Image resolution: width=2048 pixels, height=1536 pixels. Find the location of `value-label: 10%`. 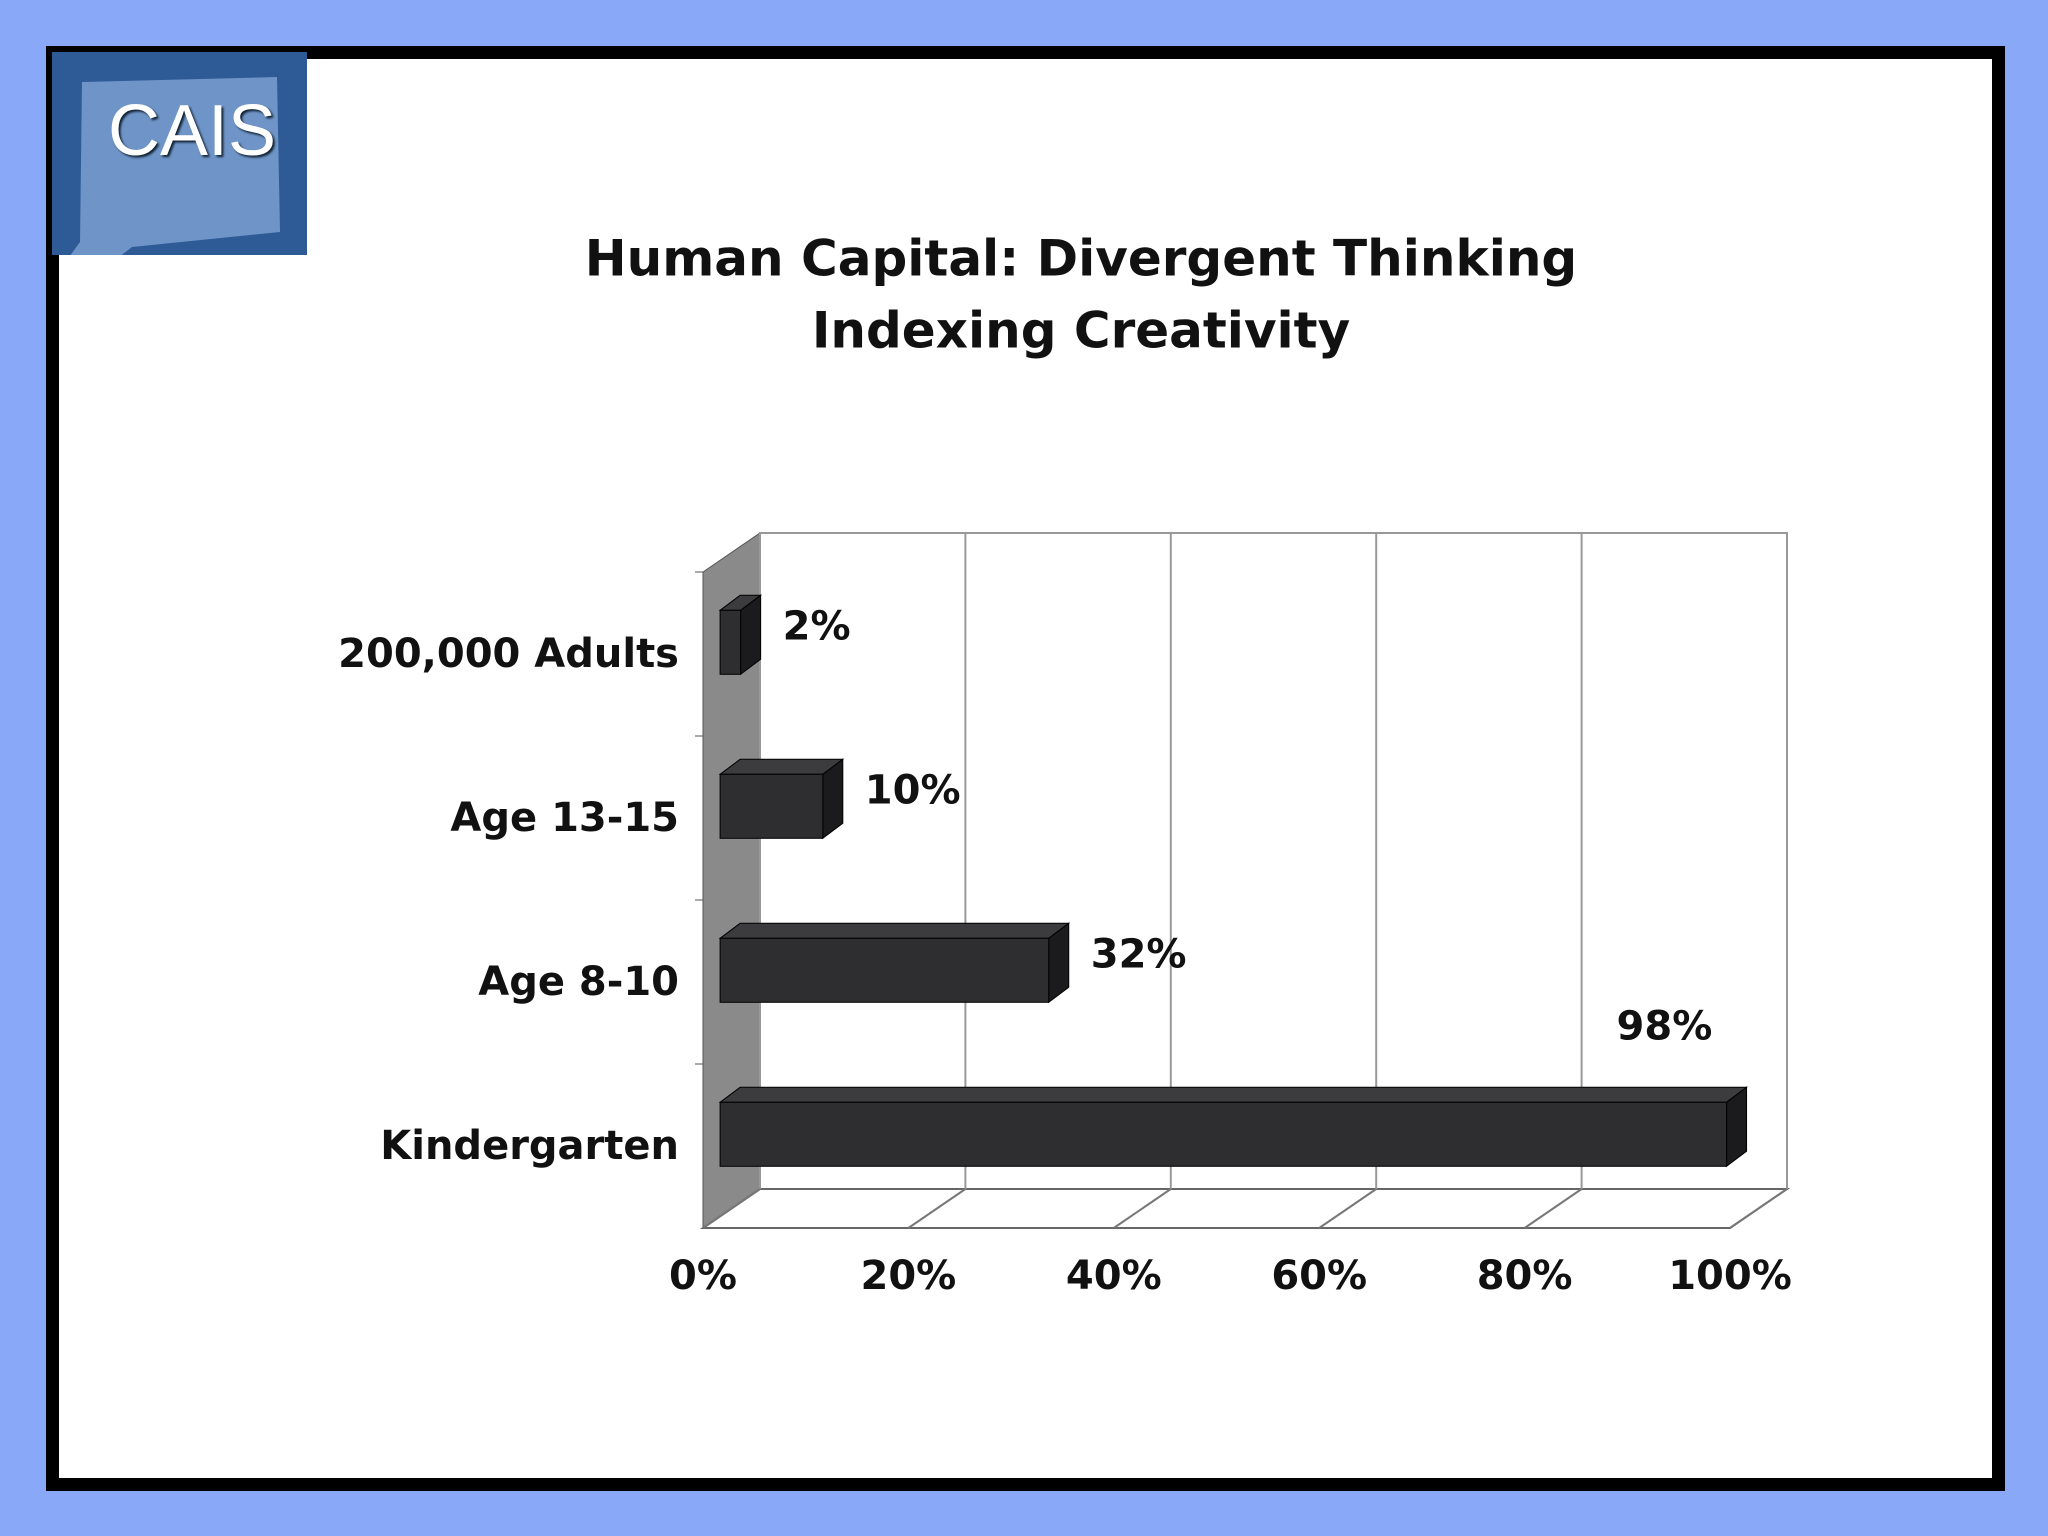

value-label: 10% is located at coordinates (913, 790).